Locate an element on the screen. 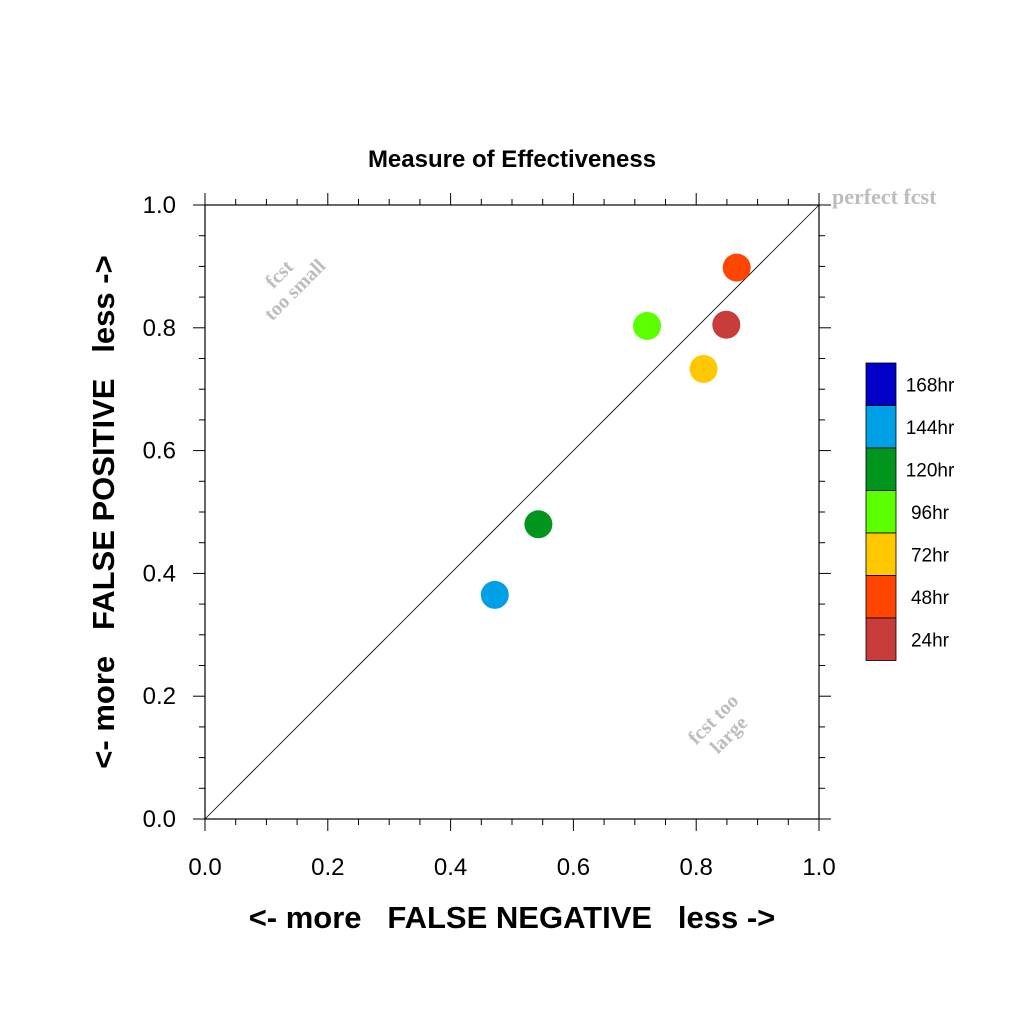 The image size is (1024, 1024). legend-swatch-48hr is located at coordinates (881, 597).